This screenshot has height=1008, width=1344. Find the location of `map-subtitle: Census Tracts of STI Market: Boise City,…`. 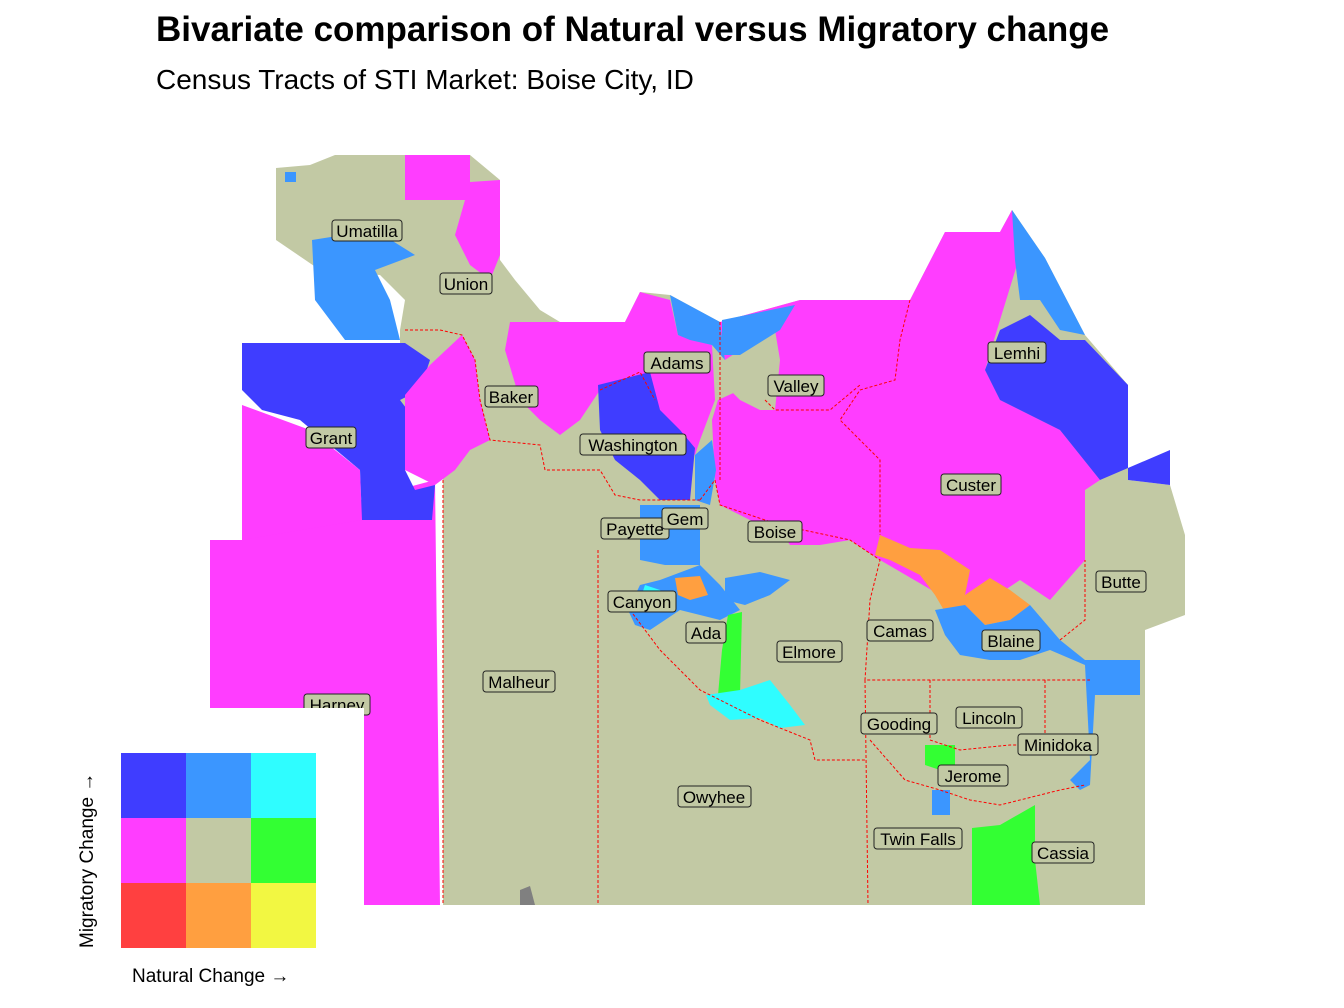

map-subtitle: Census Tracts of STI Market: Boise City,… is located at coordinates (425, 79).